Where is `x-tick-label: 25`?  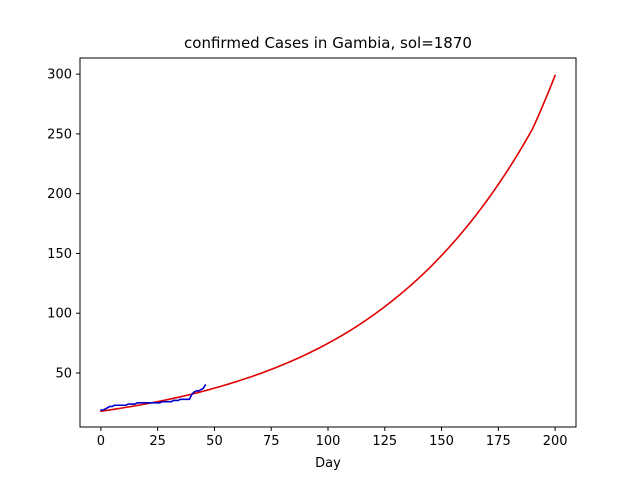 x-tick-label: 25 is located at coordinates (157, 441).